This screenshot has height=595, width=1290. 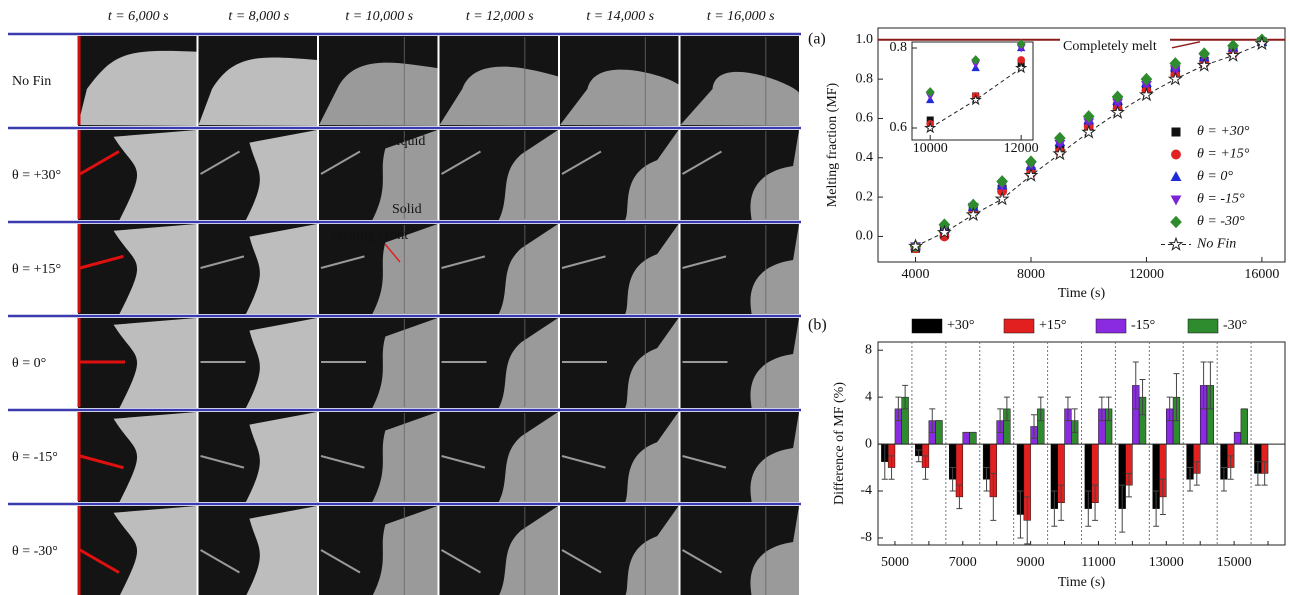 I want to click on x-tick-label: 8000, so click(x=1031, y=274).